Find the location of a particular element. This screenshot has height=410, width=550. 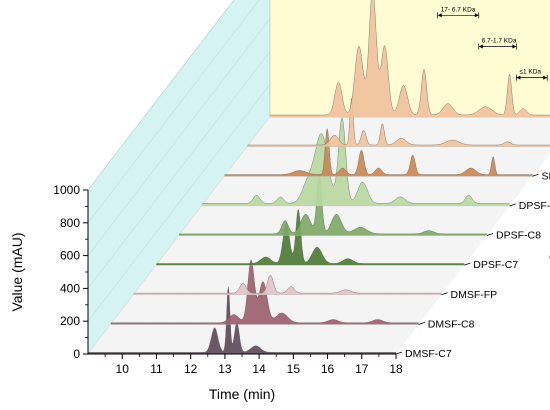

mw-range-label: ≤1 KDa is located at coordinates (530, 72).